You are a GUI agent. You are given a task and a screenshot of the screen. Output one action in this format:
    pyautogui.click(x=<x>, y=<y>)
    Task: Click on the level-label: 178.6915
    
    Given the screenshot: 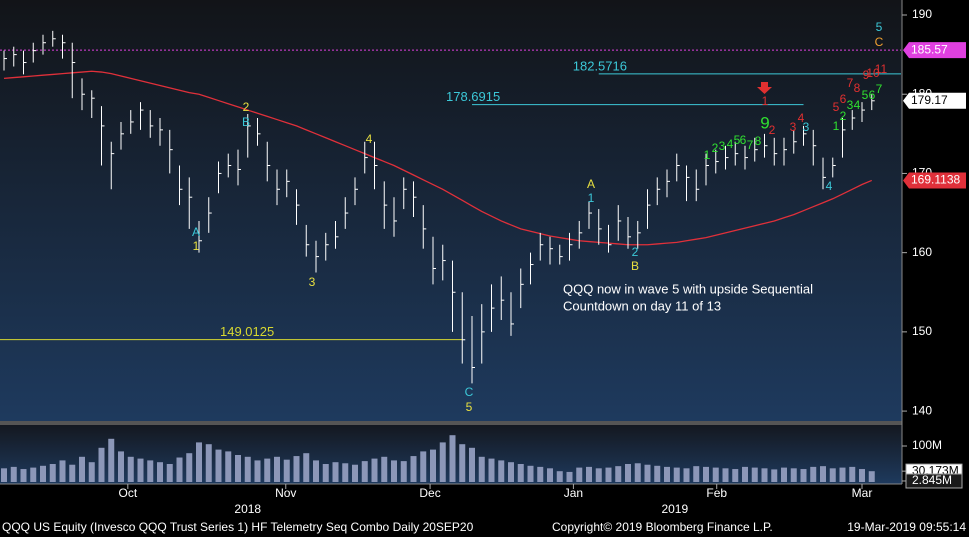 What is the action you would take?
    pyautogui.click(x=473, y=96)
    